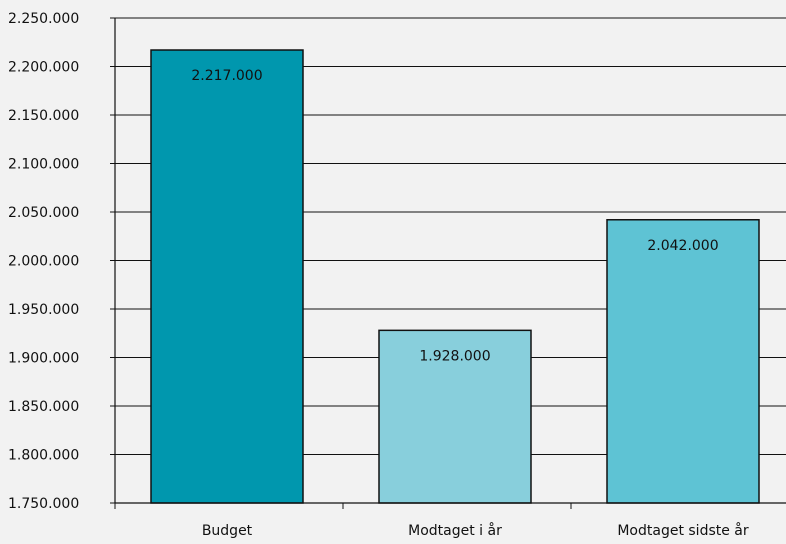 This screenshot has height=544, width=786. Describe the element at coordinates (43, 456) in the screenshot. I see `y-tick-label: 1.800.000` at that location.